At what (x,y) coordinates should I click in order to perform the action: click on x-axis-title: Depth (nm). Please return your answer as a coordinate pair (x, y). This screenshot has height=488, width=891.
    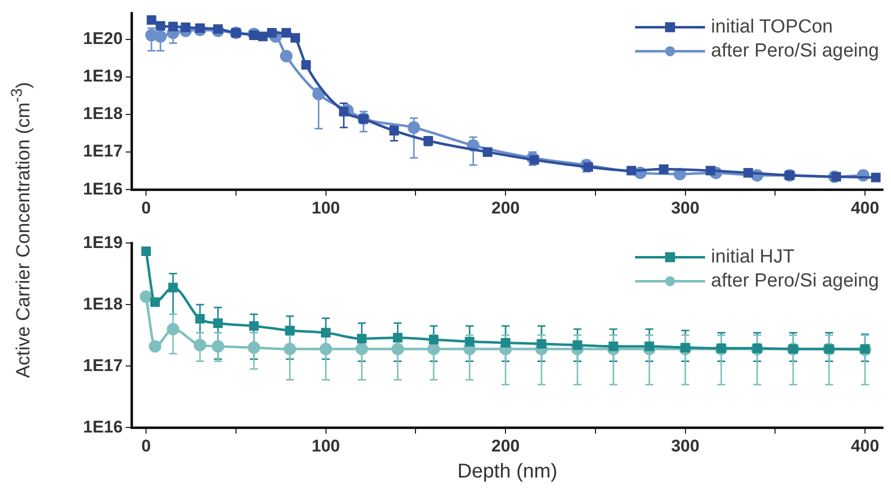
    Looking at the image, I should click on (507, 471).